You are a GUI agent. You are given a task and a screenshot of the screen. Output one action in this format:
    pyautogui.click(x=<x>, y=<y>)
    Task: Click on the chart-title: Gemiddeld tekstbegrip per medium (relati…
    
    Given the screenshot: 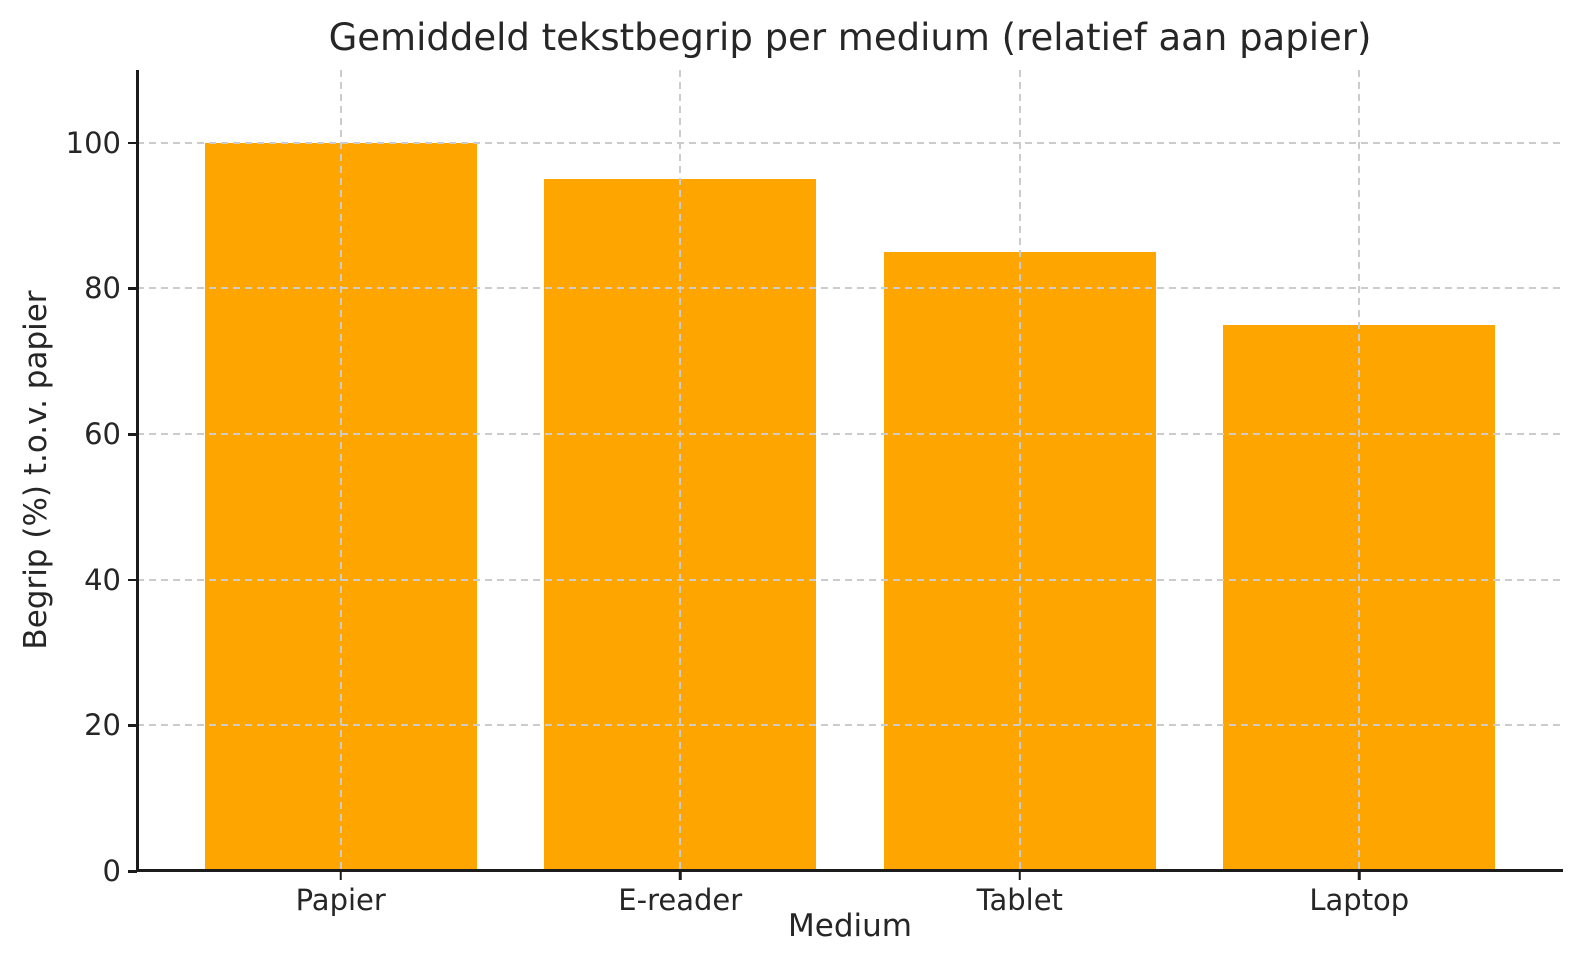 What is the action you would take?
    pyautogui.click(x=850, y=37)
    